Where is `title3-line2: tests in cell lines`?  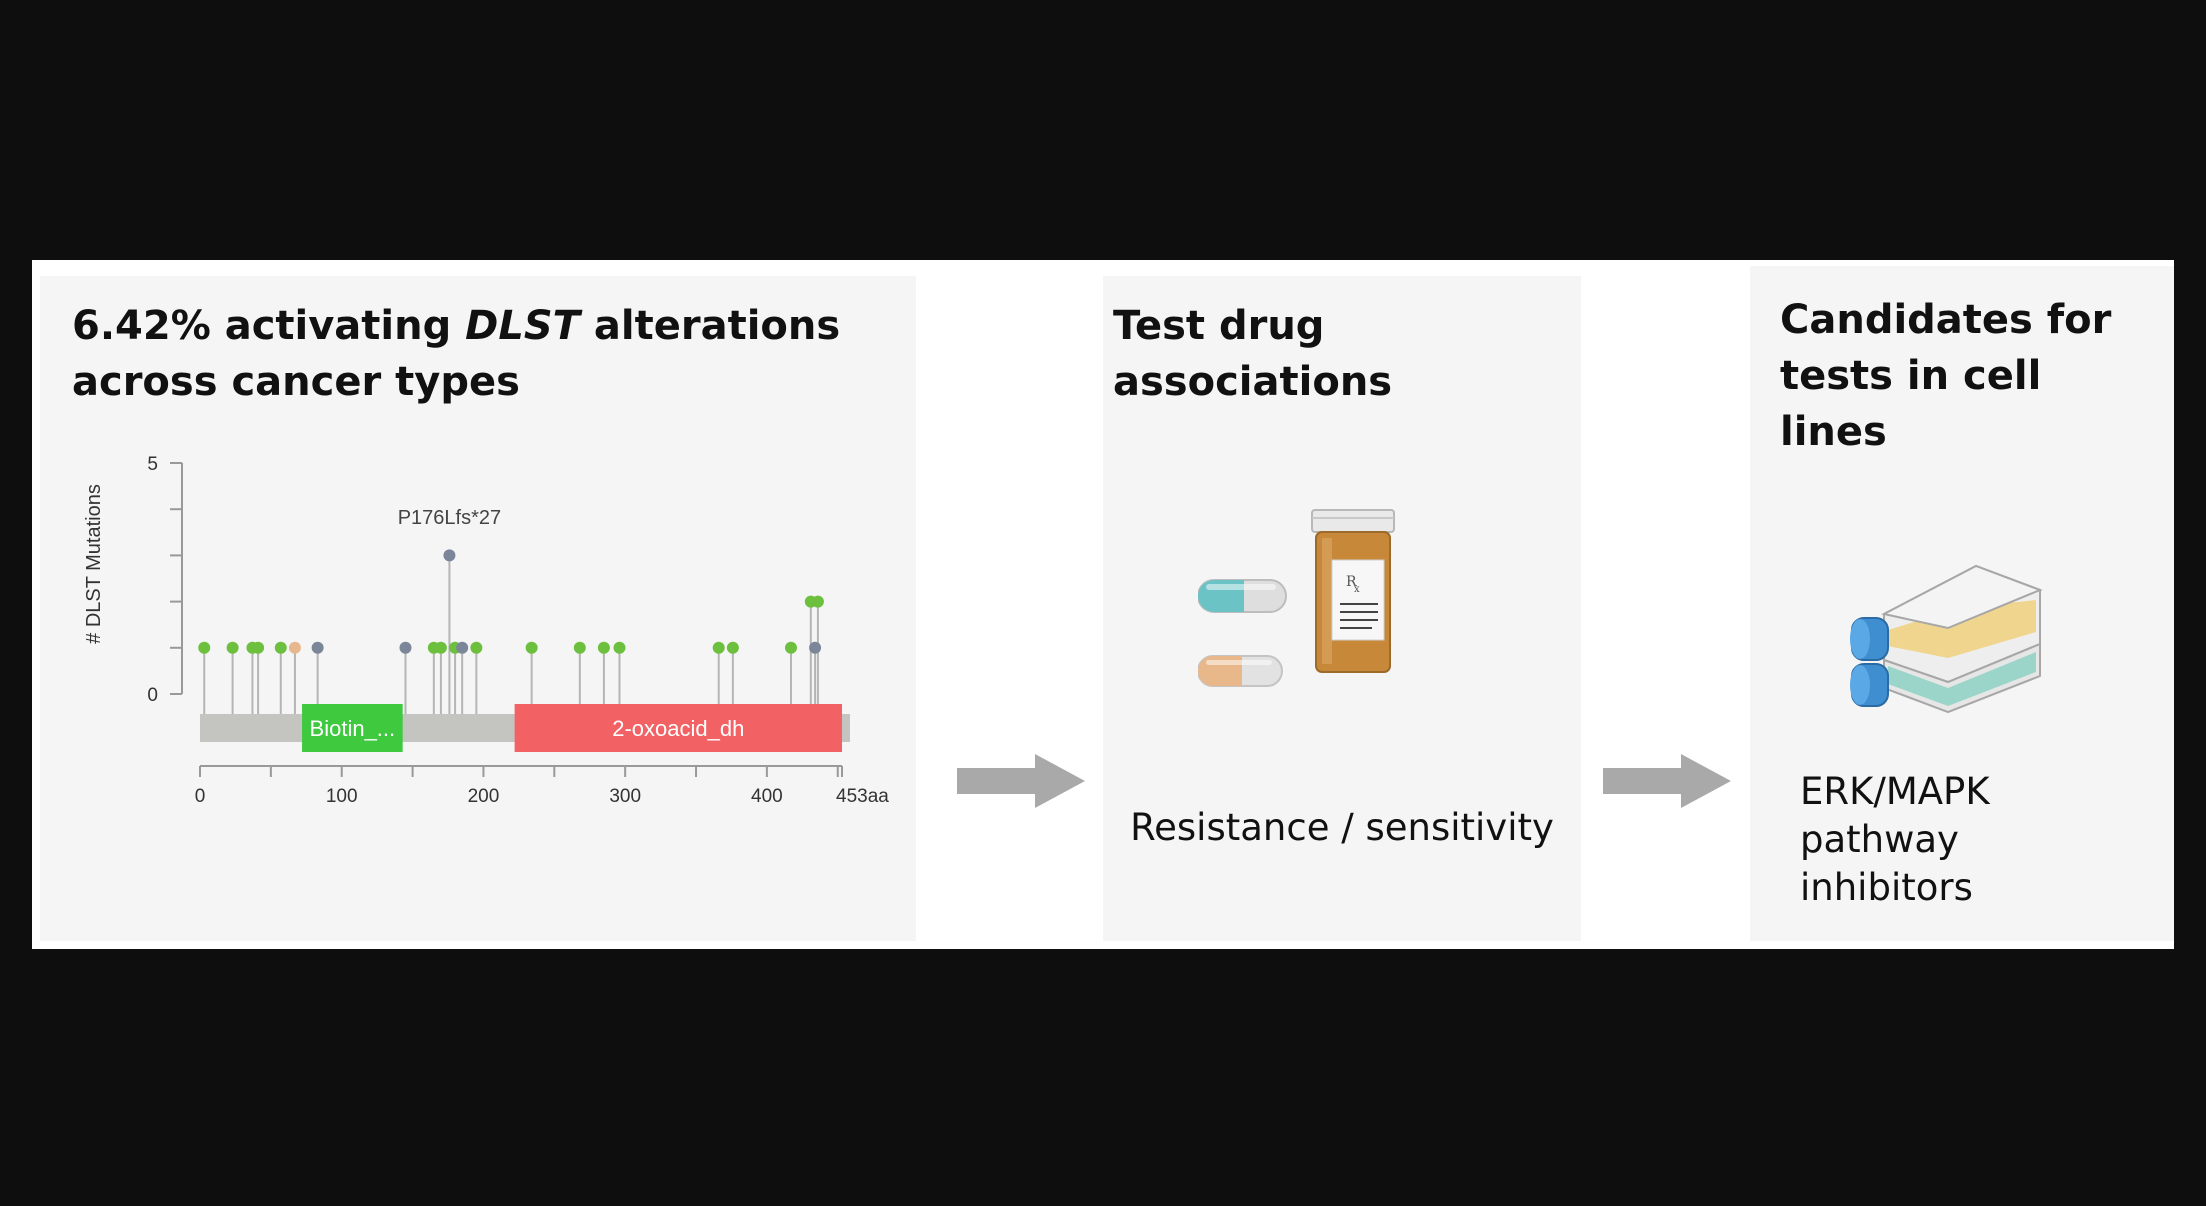 title3-line2: tests in cell lines is located at coordinates (1911, 404).